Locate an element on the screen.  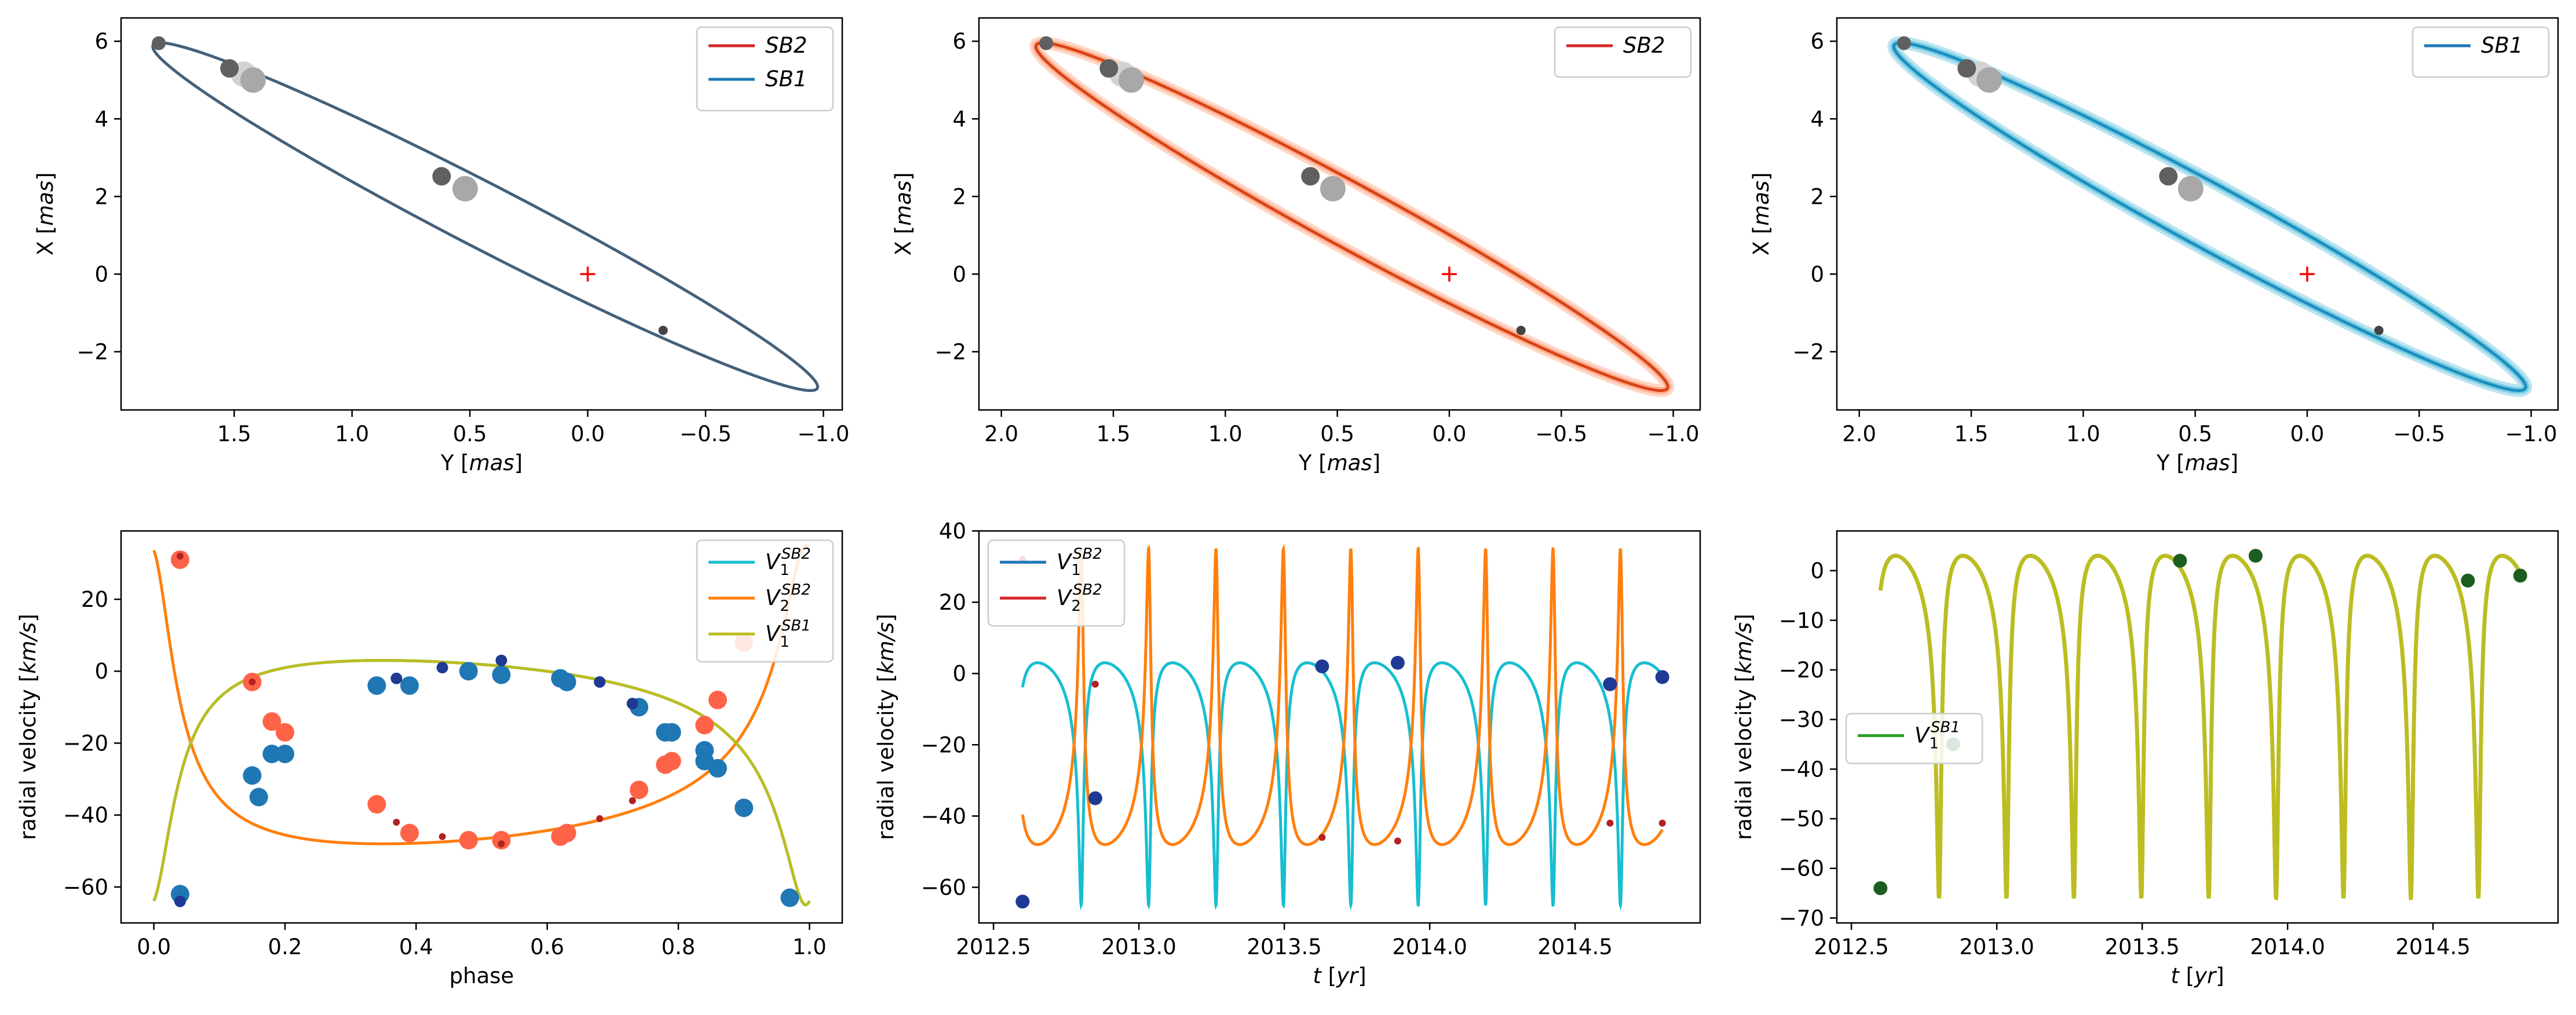
x-tick-label: 2013.5 is located at coordinates (1284, 947).